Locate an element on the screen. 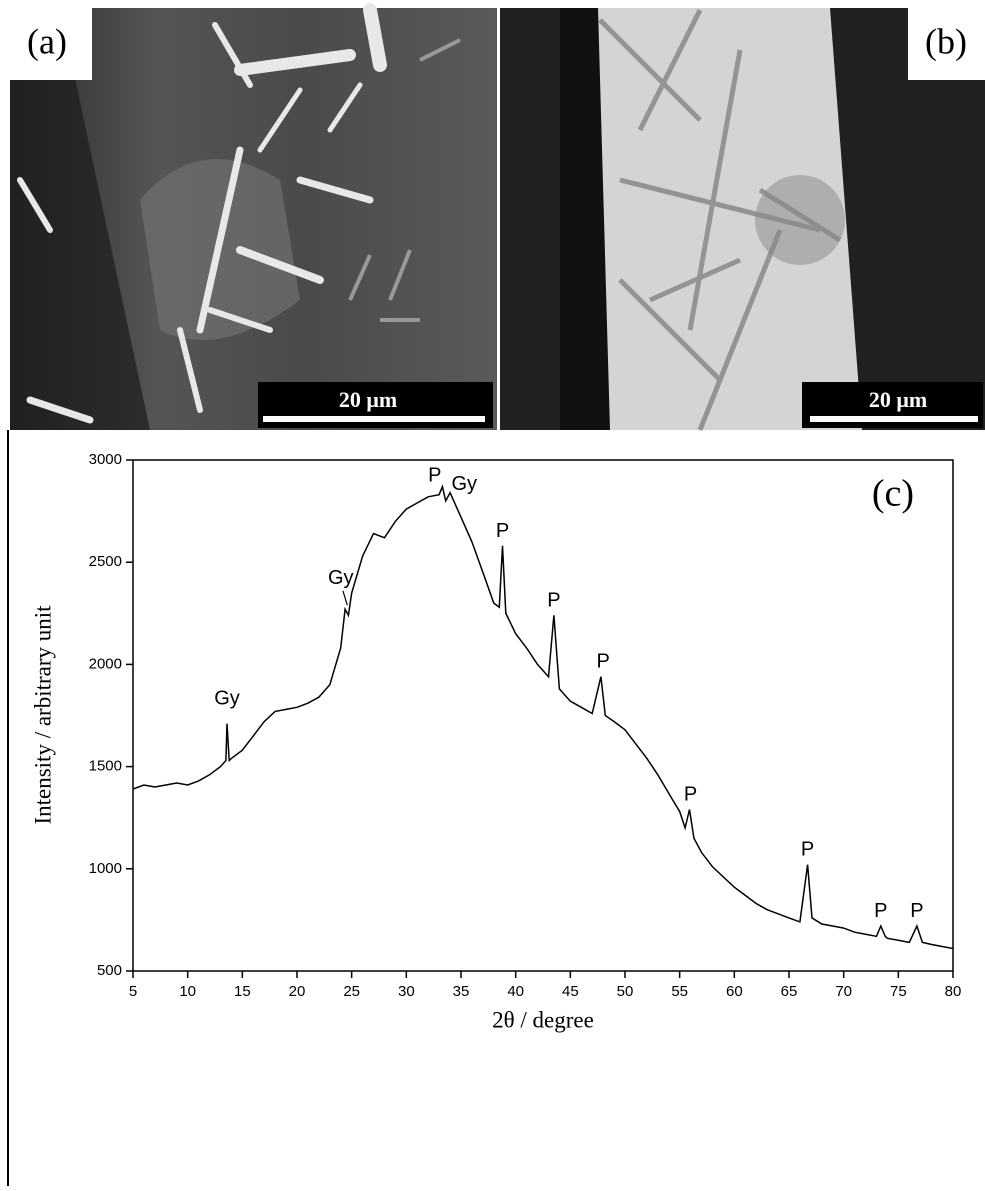 The image size is (985, 1191). y-tick-label: 1500 is located at coordinates (105, 766).